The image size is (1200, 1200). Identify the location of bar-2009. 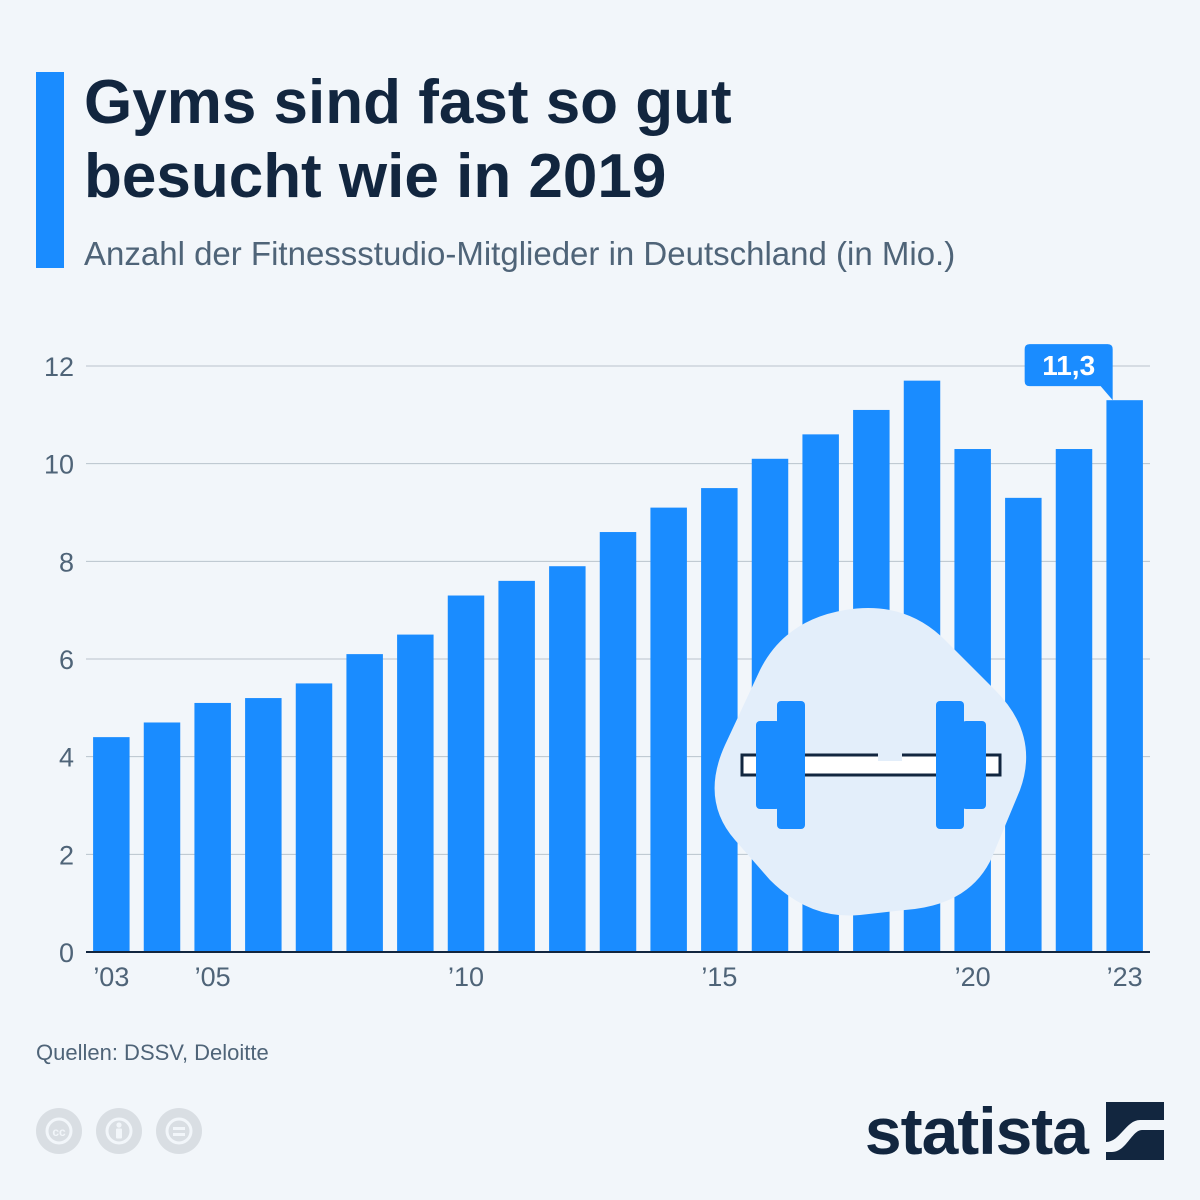
(415, 793).